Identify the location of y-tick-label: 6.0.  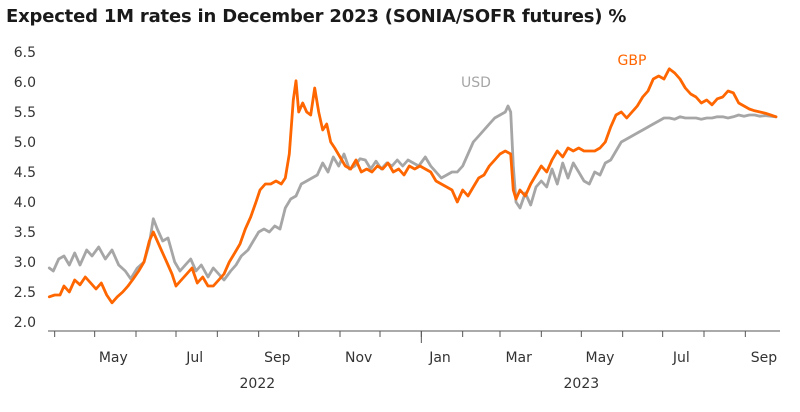
(25, 83).